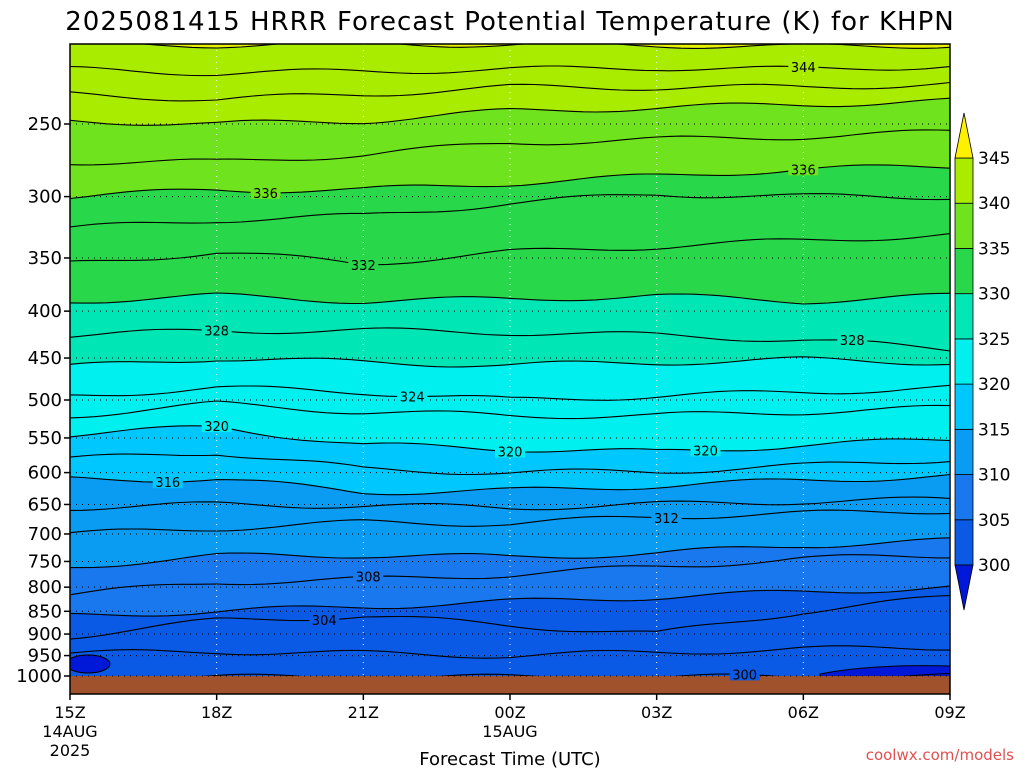  Describe the element at coordinates (45, 473) in the screenshot. I see `y-tick-label-600: 600` at that location.